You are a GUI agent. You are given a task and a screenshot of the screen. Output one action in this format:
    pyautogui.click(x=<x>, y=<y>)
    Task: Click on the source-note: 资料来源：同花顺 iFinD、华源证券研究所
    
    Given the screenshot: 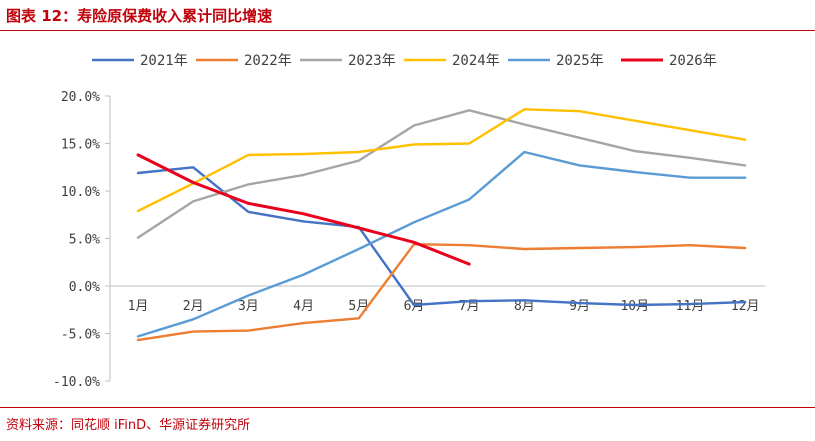 What is the action you would take?
    pyautogui.click(x=128, y=425)
    